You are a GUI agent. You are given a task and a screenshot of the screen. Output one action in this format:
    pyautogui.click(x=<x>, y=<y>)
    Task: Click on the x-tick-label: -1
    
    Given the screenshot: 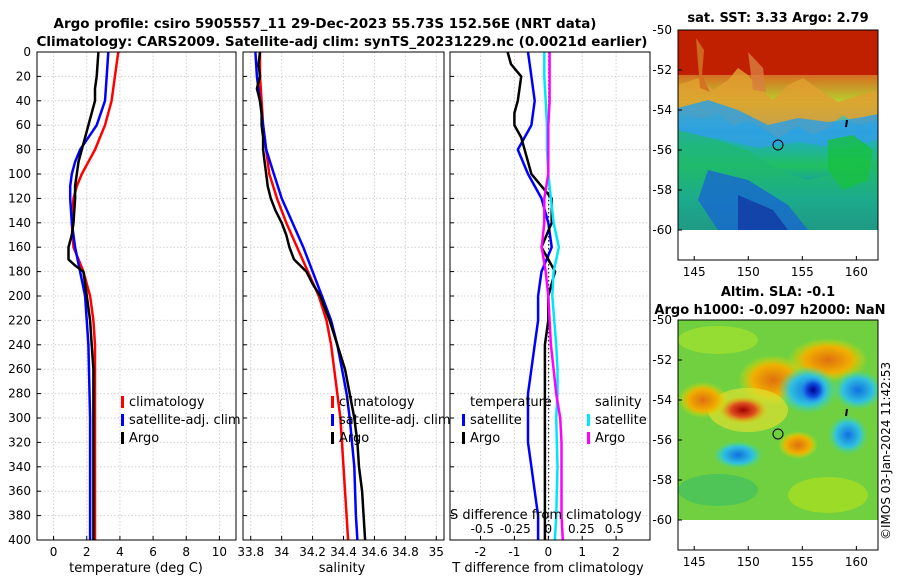 What is the action you would take?
    pyautogui.click(x=514, y=552)
    